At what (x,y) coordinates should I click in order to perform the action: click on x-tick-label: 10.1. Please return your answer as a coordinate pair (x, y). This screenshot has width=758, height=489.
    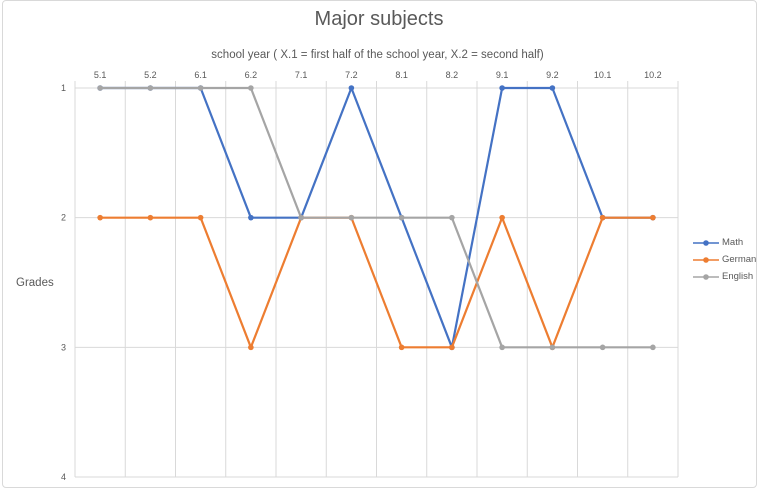
    Looking at the image, I should click on (603, 75).